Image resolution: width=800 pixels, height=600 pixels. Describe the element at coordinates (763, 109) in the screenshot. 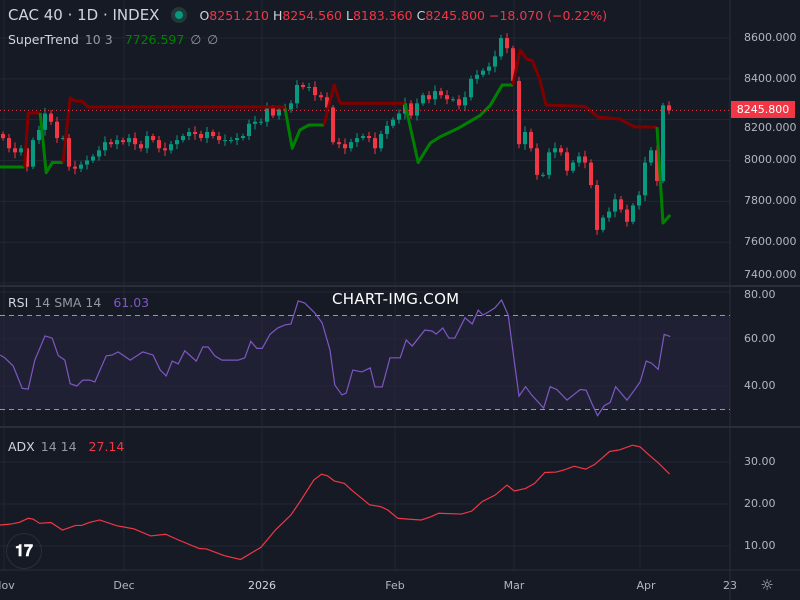

I see `current-price-tag: 8245.800` at that location.